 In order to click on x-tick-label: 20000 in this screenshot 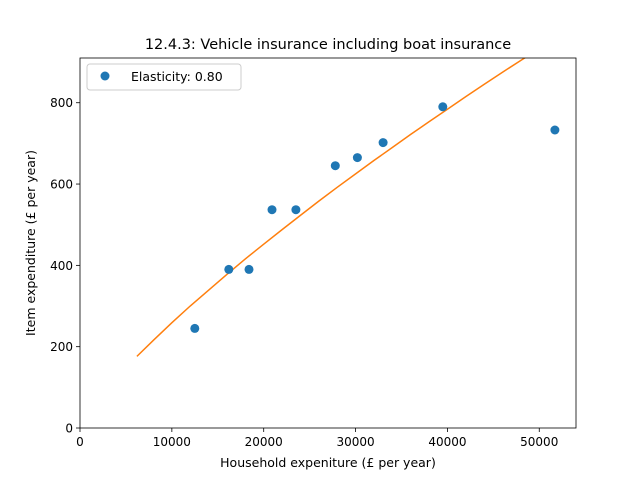, I will do `click(264, 442)`.